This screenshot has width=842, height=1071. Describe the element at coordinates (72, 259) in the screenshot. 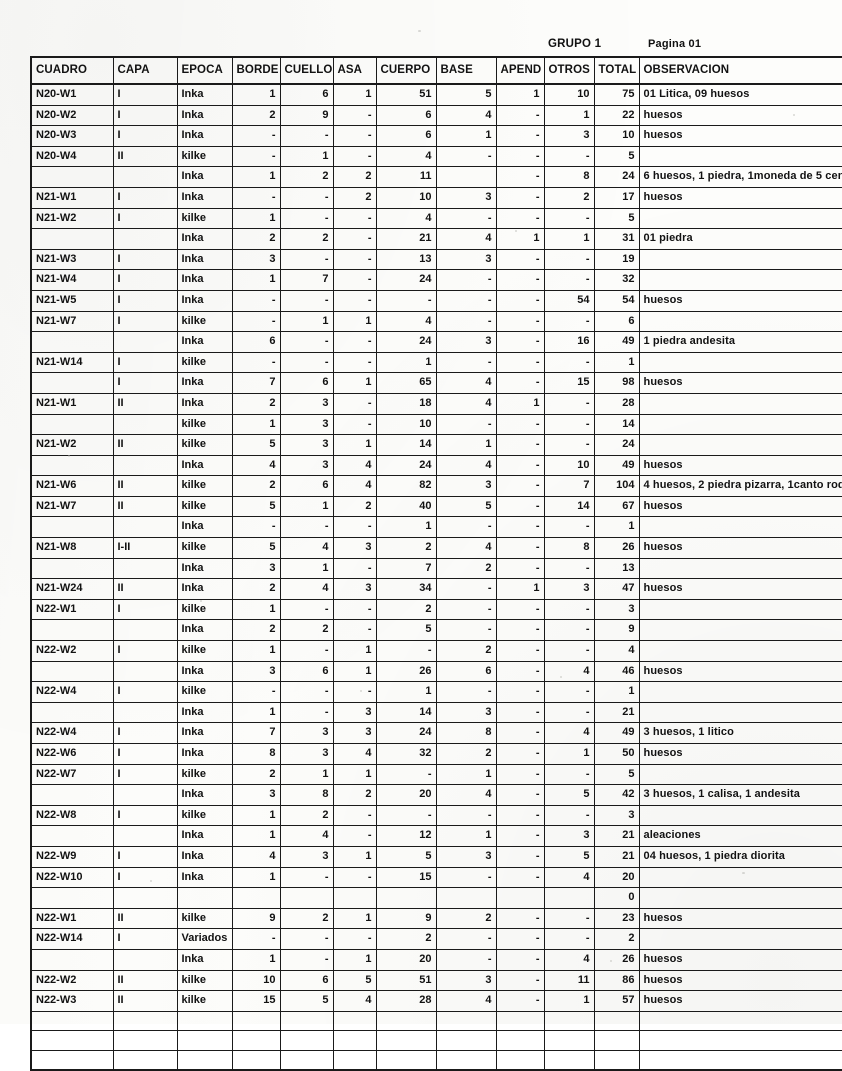

I see `cell-cuadro: N21-W3` at that location.